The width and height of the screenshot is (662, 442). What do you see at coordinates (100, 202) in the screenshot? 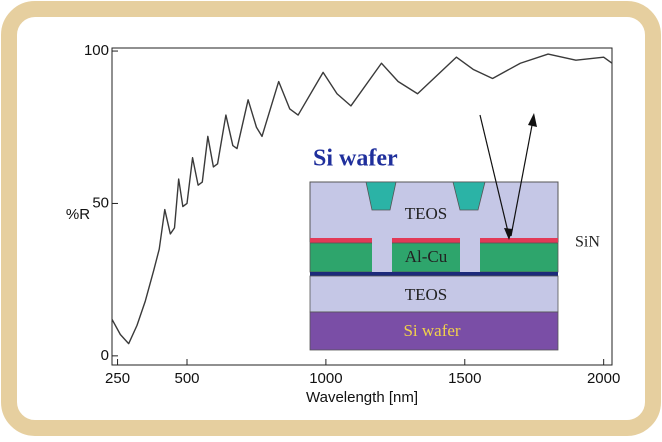
I see `y-tick-label: 50` at bounding box center [100, 202].